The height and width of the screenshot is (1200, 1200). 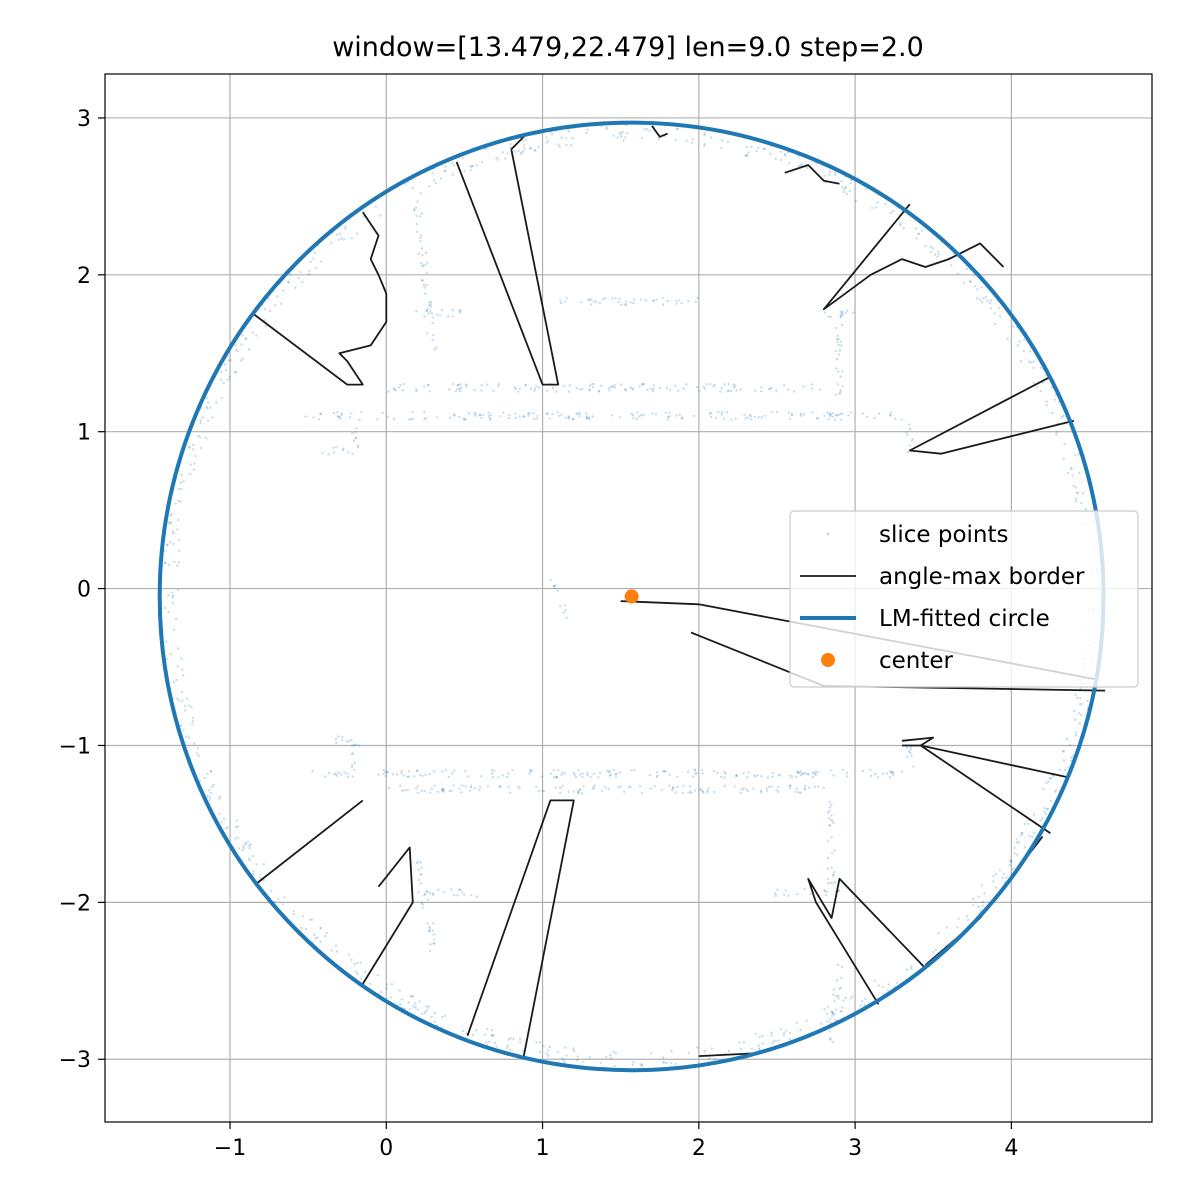 What do you see at coordinates (388, 915) in the screenshot?
I see `angle-max-border-line` at bounding box center [388, 915].